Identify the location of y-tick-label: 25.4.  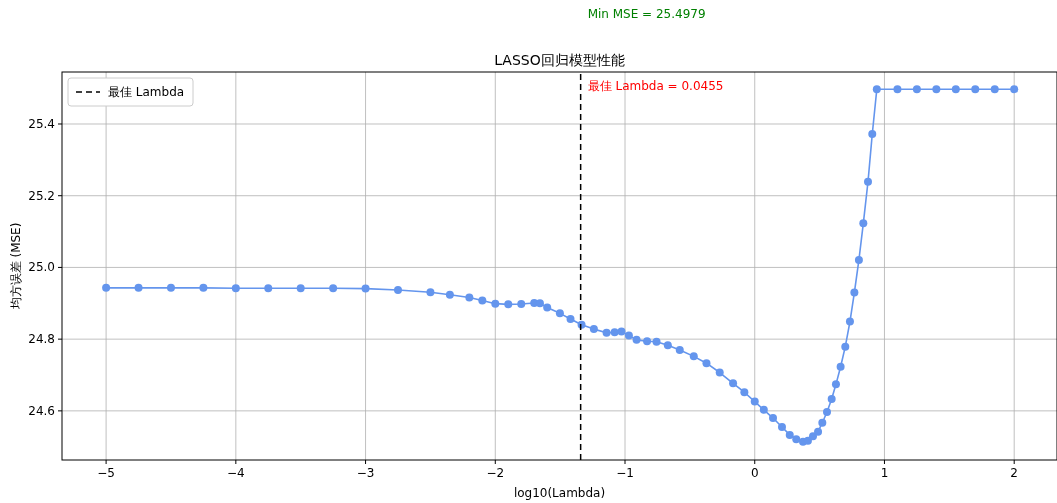
(41, 124).